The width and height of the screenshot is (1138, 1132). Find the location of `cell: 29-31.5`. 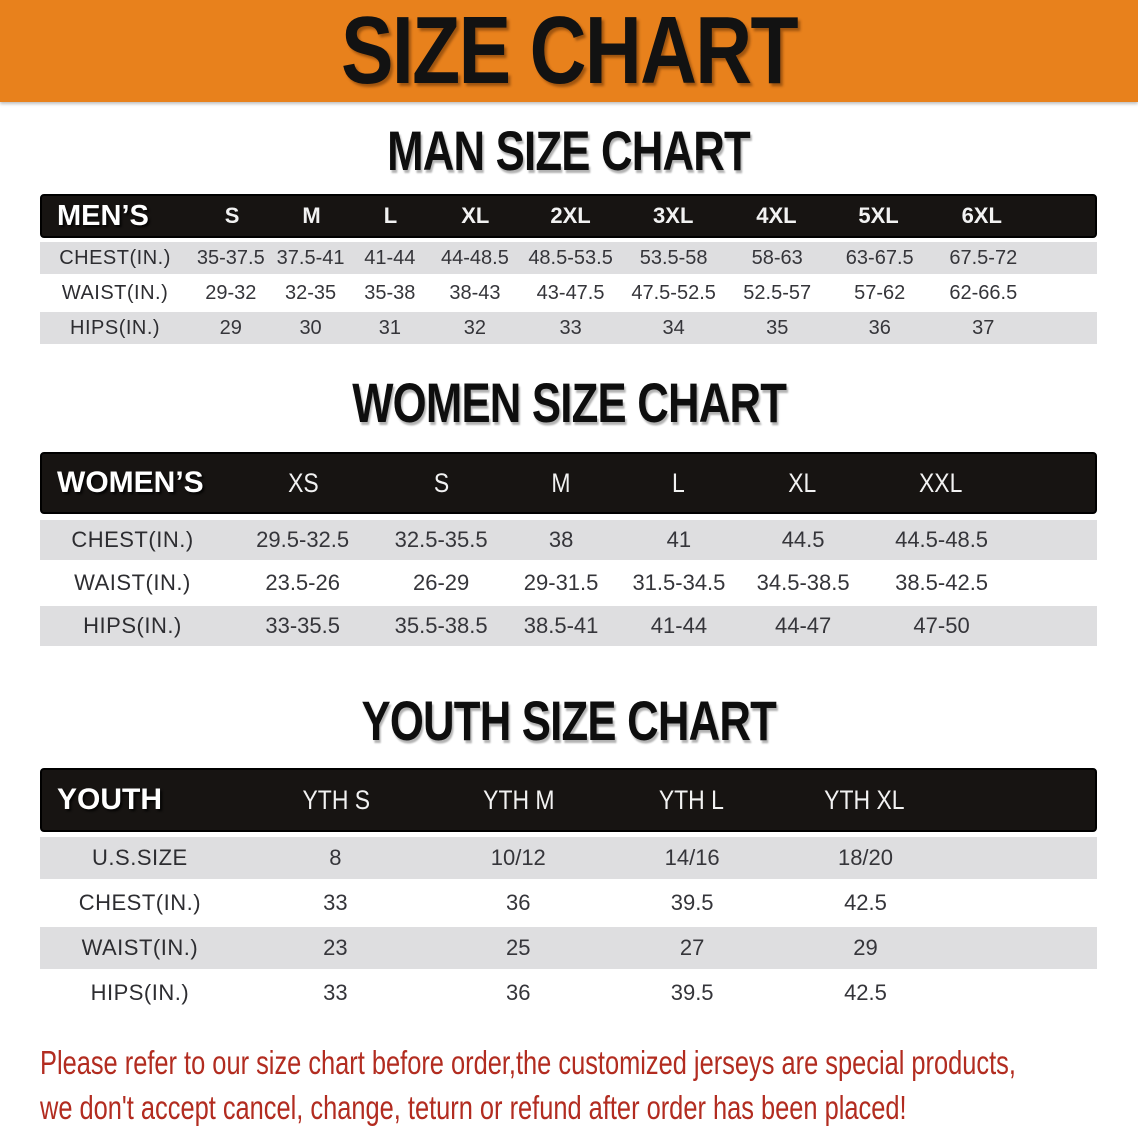

cell: 29-31.5 is located at coordinates (561, 582).